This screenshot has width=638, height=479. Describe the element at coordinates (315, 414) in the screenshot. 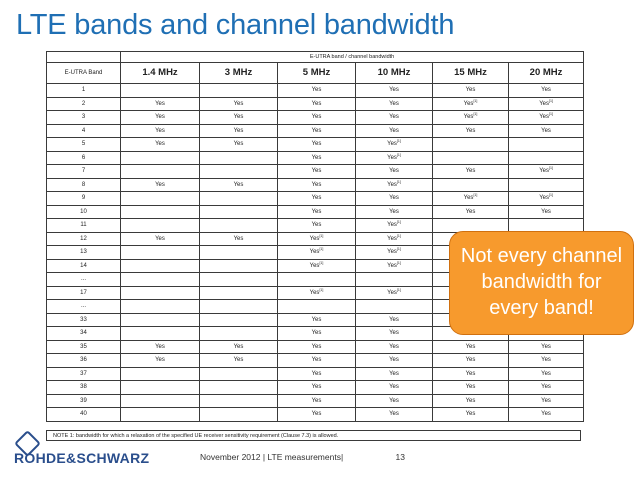

I see `table-row: 40 Yes Yes Yes Yes` at that location.